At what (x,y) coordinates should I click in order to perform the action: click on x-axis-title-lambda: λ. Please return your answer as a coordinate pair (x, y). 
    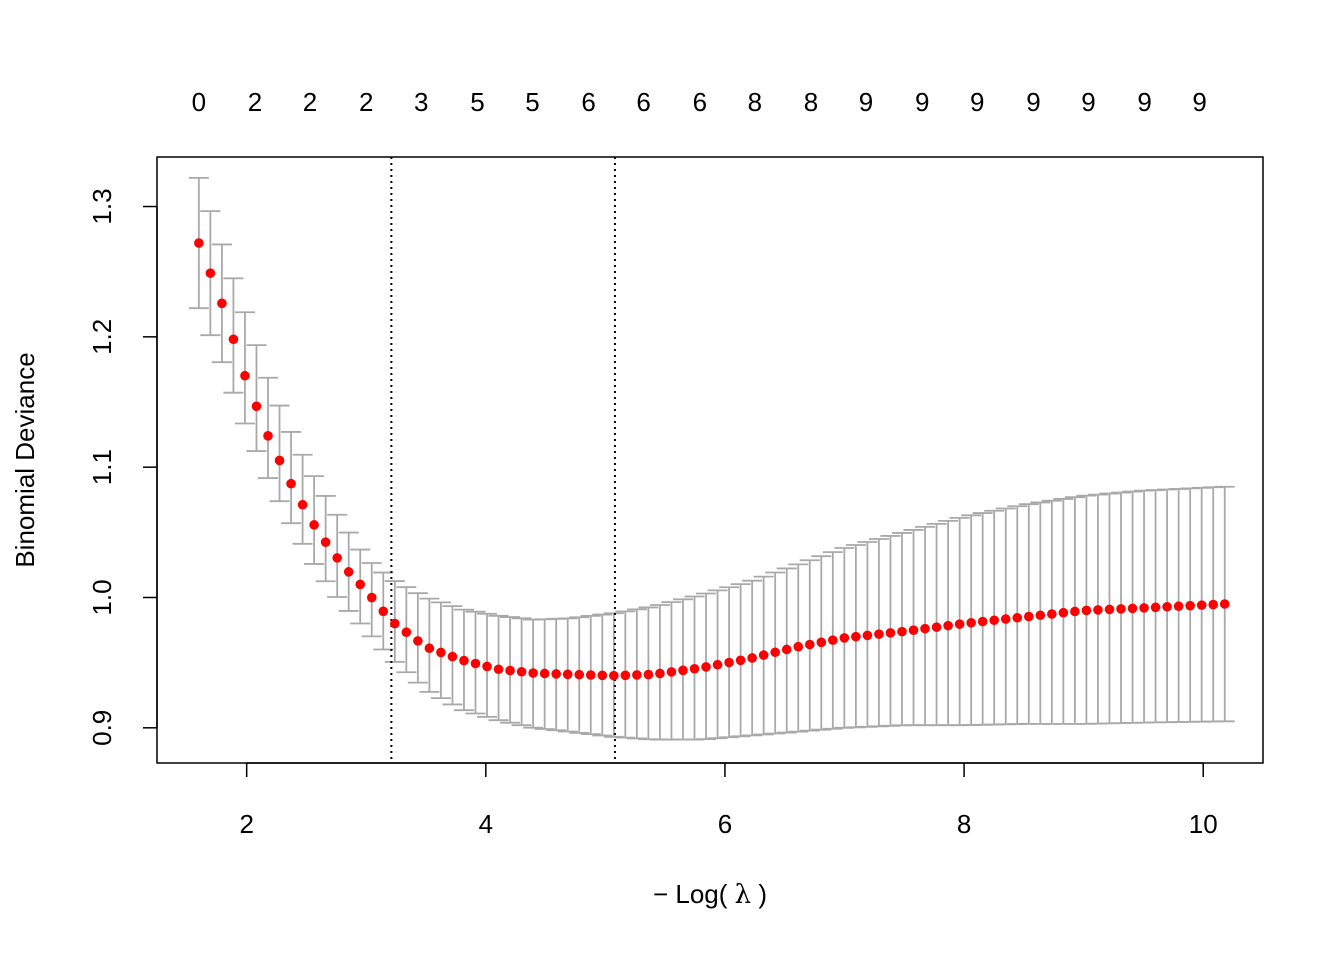
    Looking at the image, I should click on (743, 895).